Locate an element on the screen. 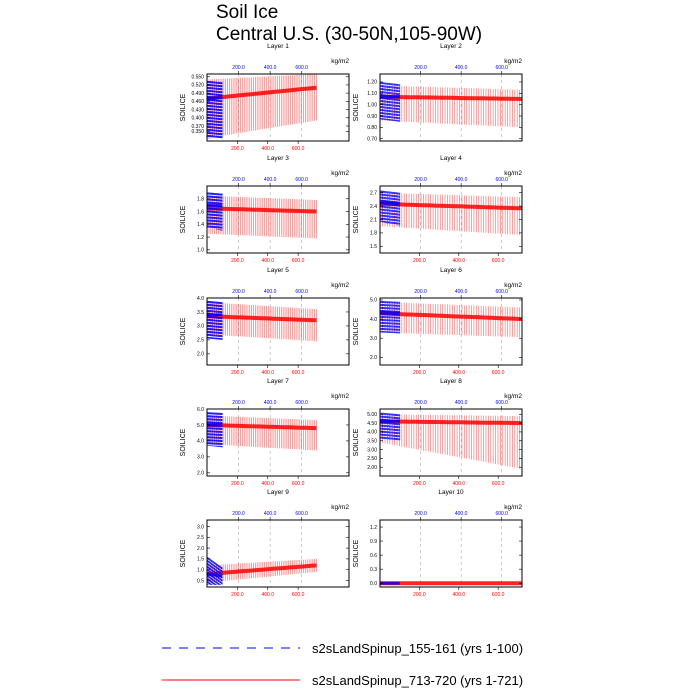  y-tick-label: 1.00 is located at coordinates (372, 105).